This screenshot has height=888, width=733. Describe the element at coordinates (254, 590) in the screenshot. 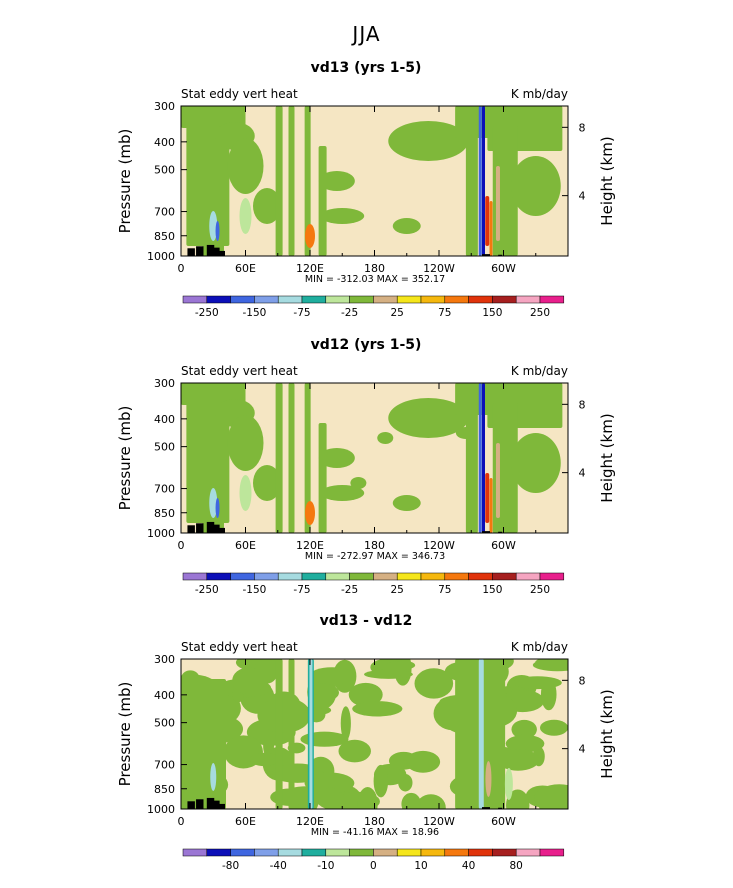

I see `colorbar-label: -150` at that location.